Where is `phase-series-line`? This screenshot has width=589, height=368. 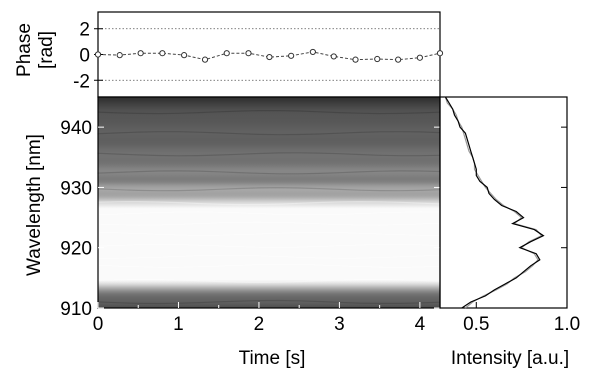 phase-series-line is located at coordinates (269, 56).